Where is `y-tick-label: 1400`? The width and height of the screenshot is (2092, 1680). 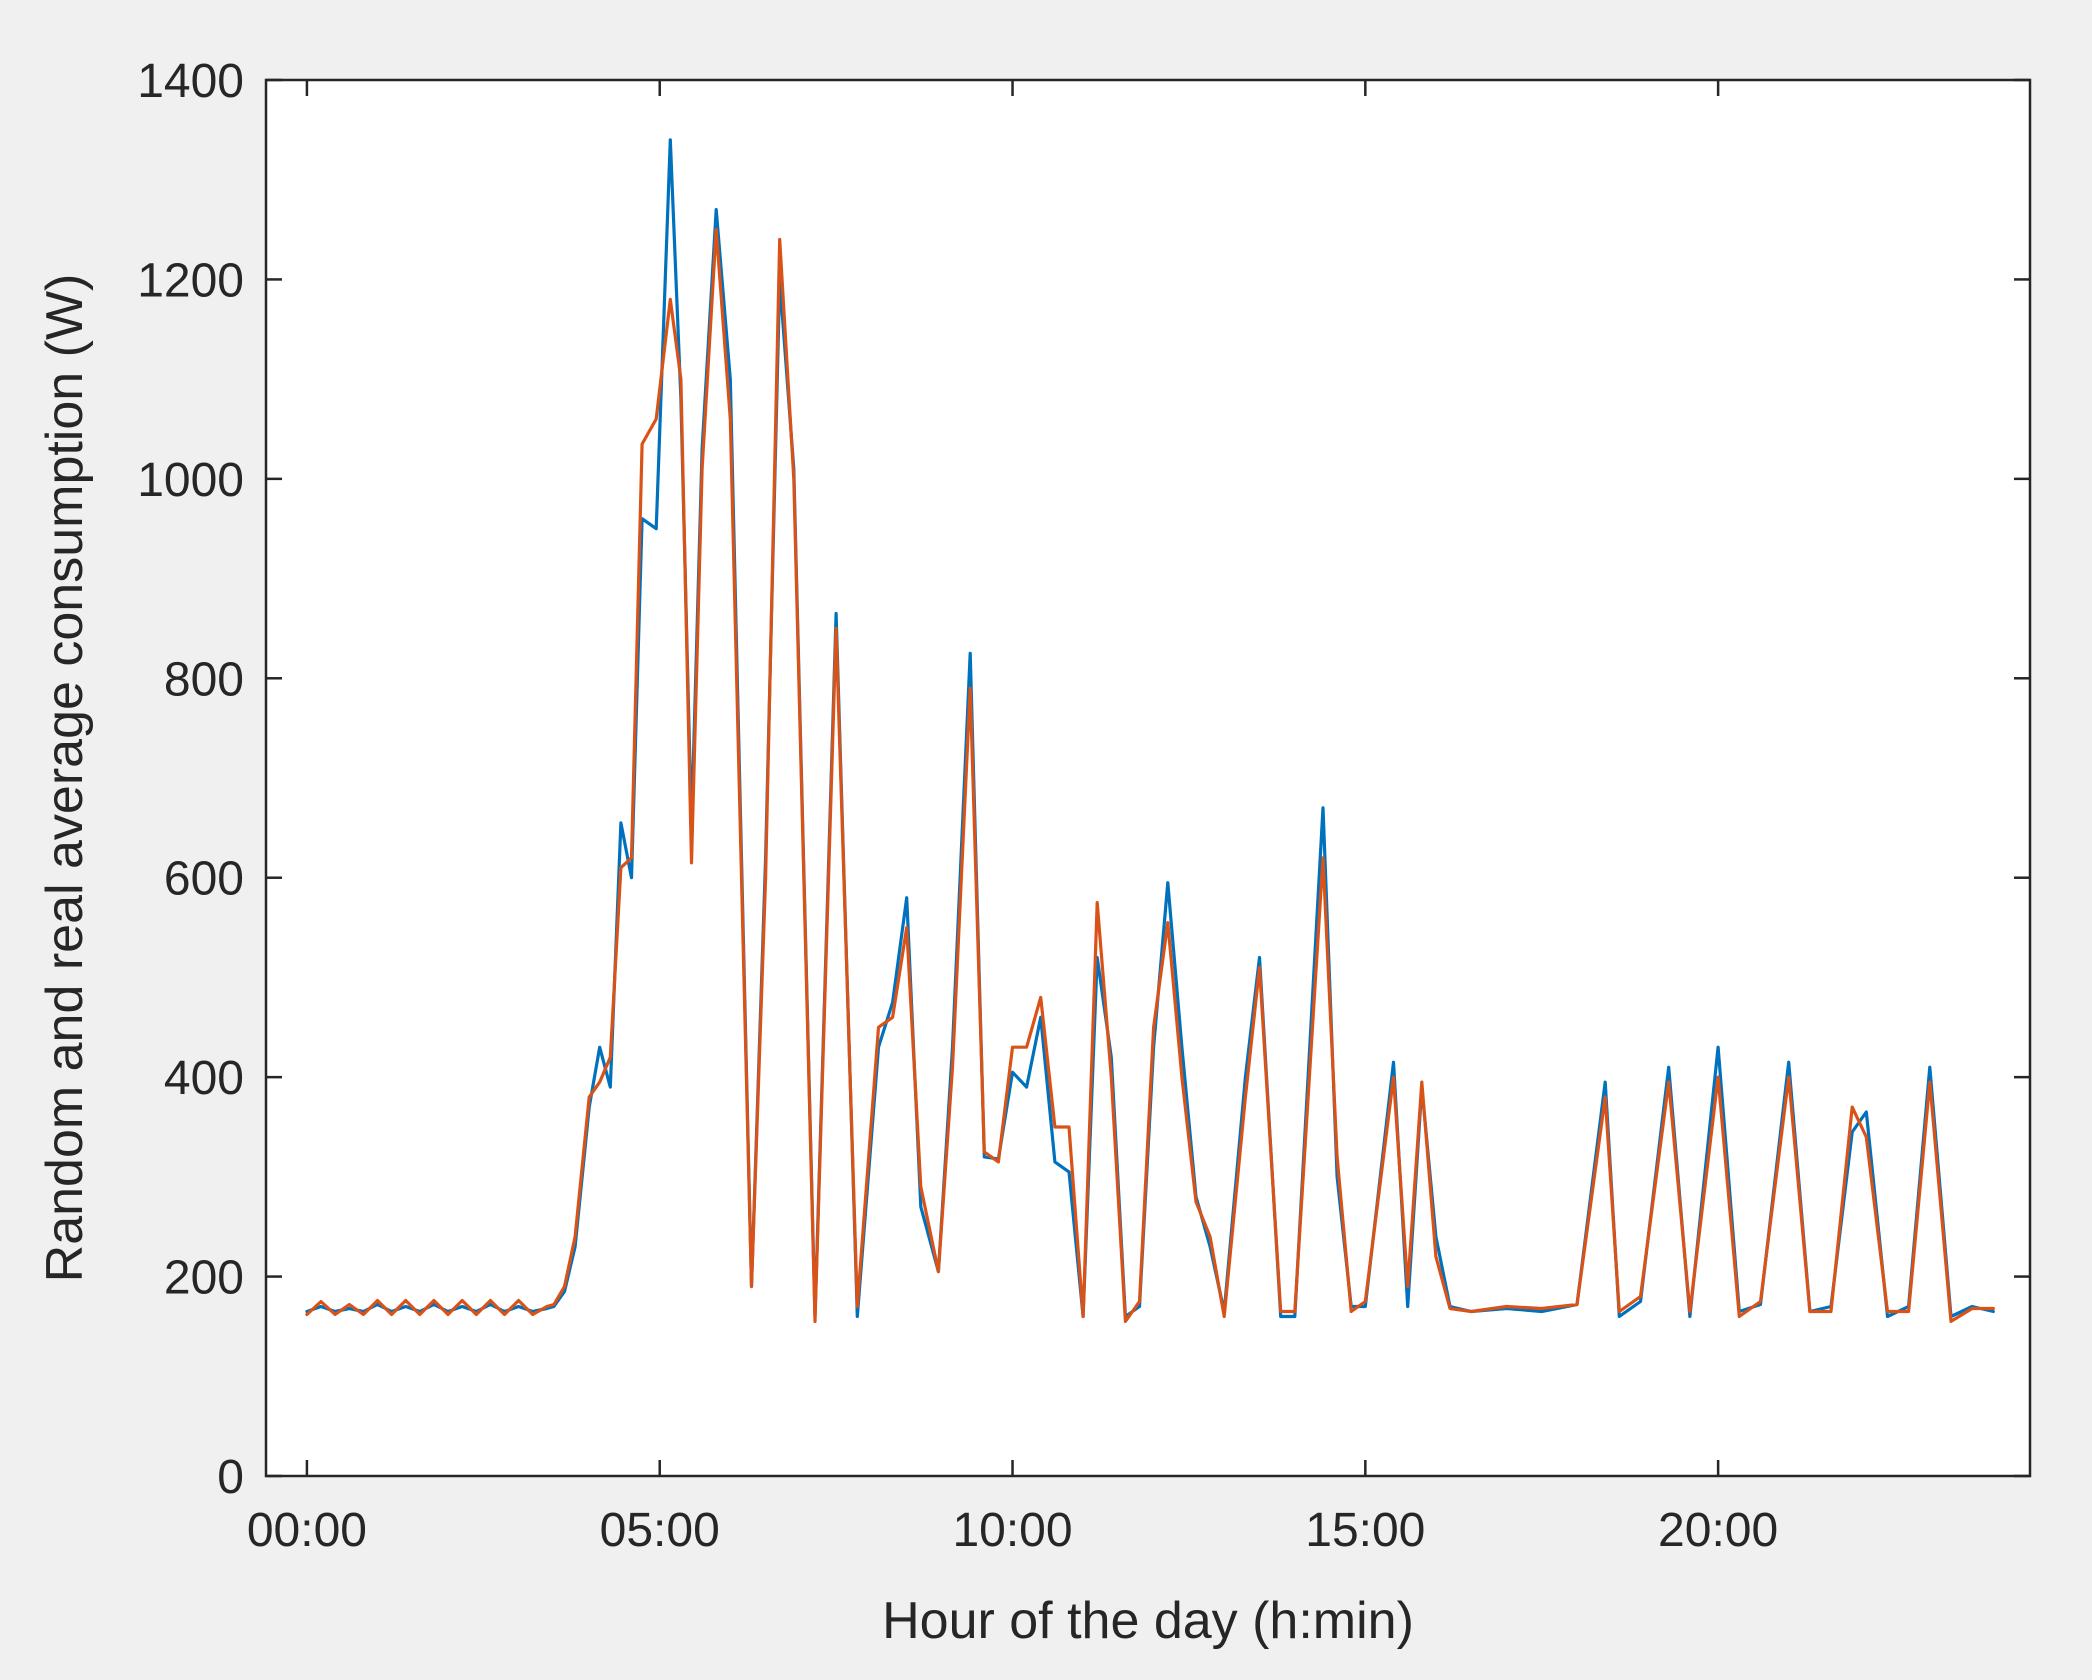
y-tick-label: 1400 is located at coordinates (190, 81).